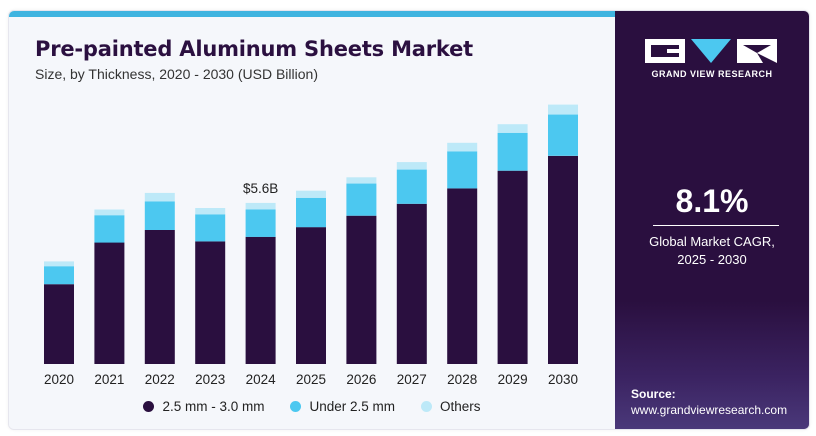  What do you see at coordinates (712, 241) in the screenshot?
I see `cagr-label-line1: Global Market CAGR,` at bounding box center [712, 241].